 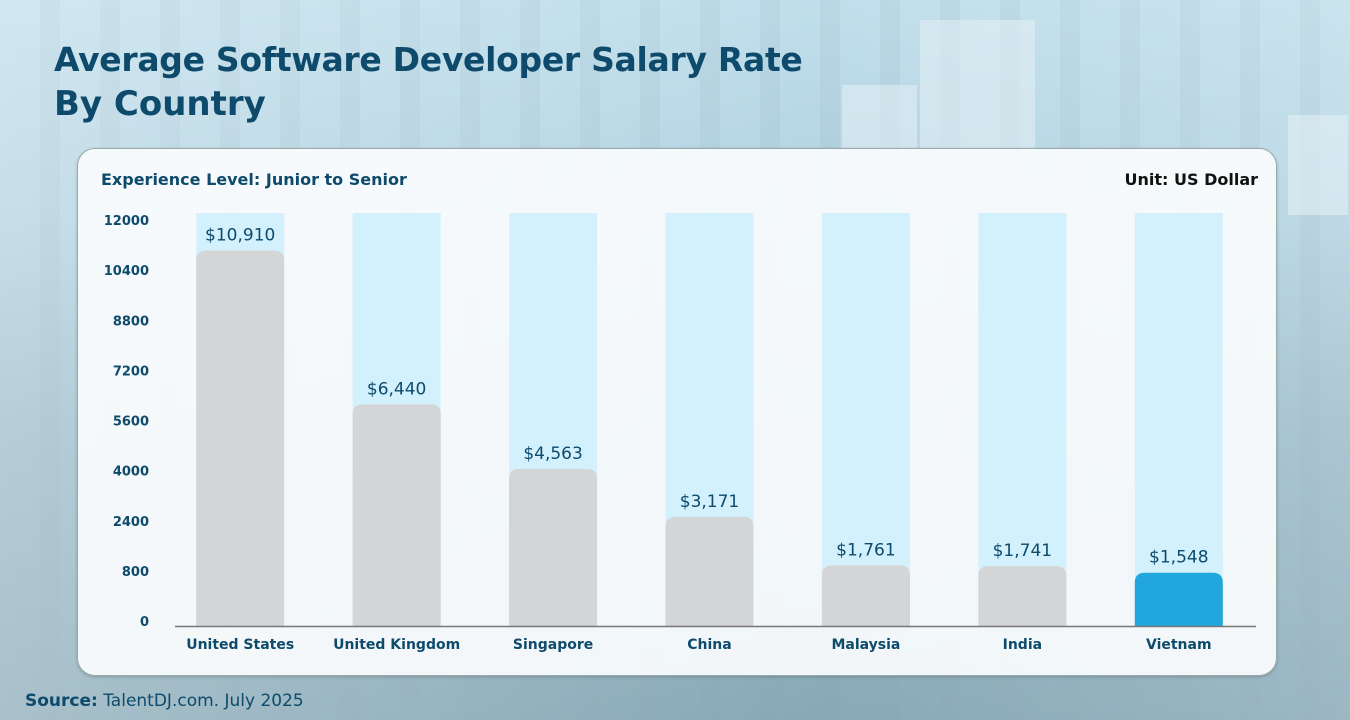 I want to click on x-tick-label: Malaysia, so click(x=865, y=645).